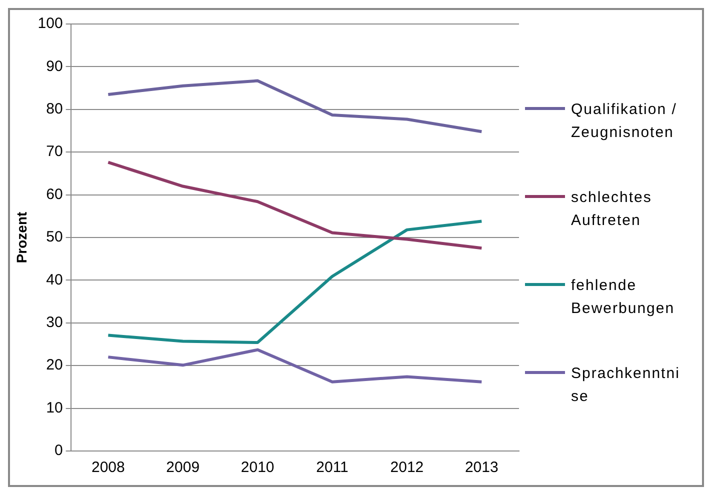 This screenshot has width=712, height=495. What do you see at coordinates (54, 237) in the screenshot?
I see `y-tick-label: 50` at bounding box center [54, 237].